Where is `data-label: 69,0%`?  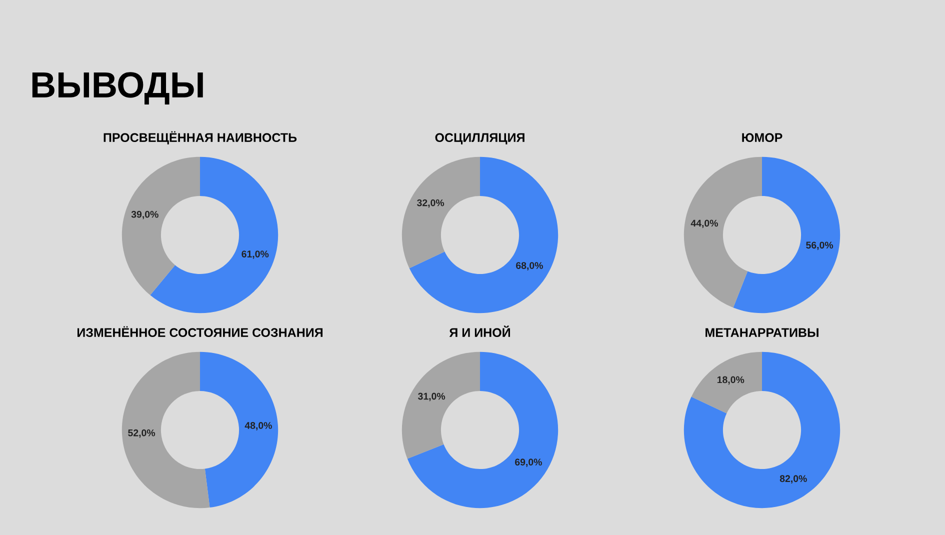
data-label: 69,0% is located at coordinates (528, 462).